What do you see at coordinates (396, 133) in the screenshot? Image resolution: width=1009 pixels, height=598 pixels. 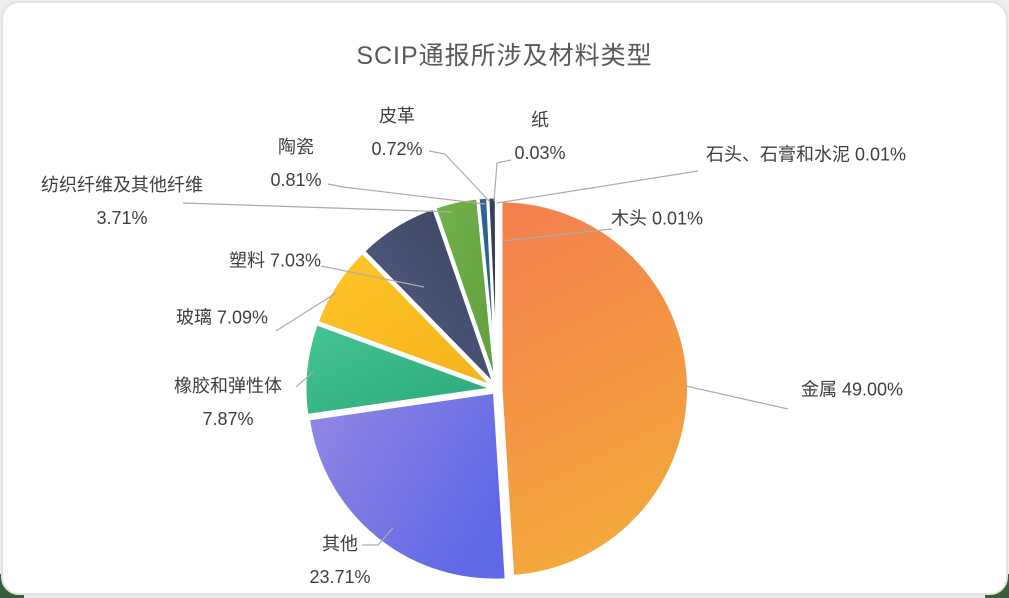 I see `slice-label-leather: 皮革 0.72%` at bounding box center [396, 133].